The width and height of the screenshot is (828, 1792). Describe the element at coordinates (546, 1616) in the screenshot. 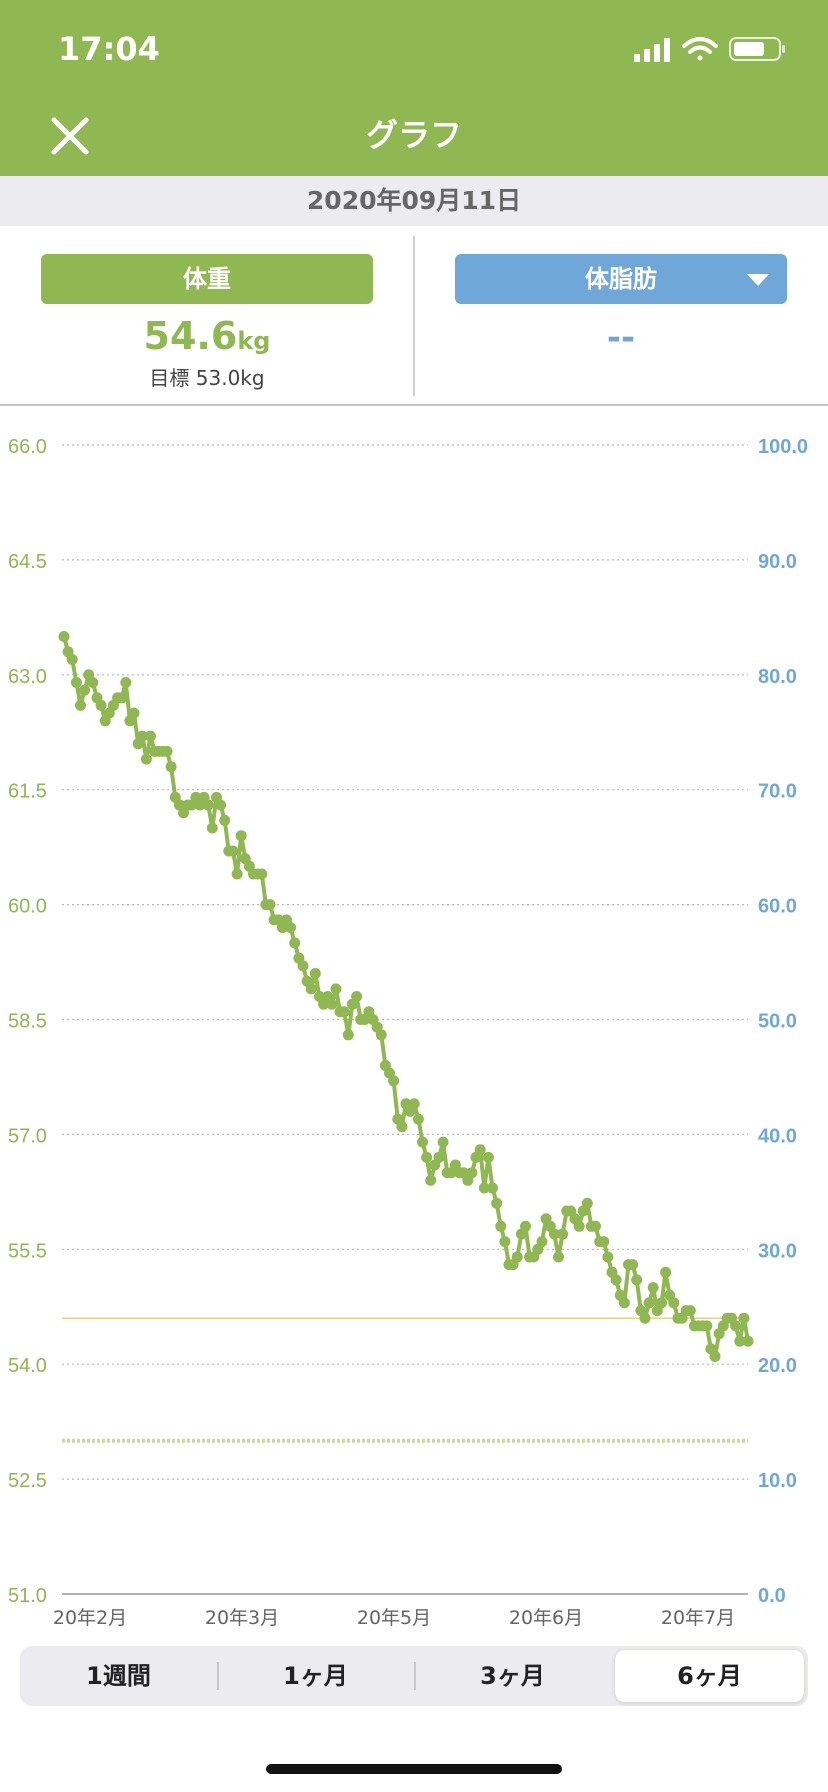

I see `x-tick-label: 20年6月` at that location.